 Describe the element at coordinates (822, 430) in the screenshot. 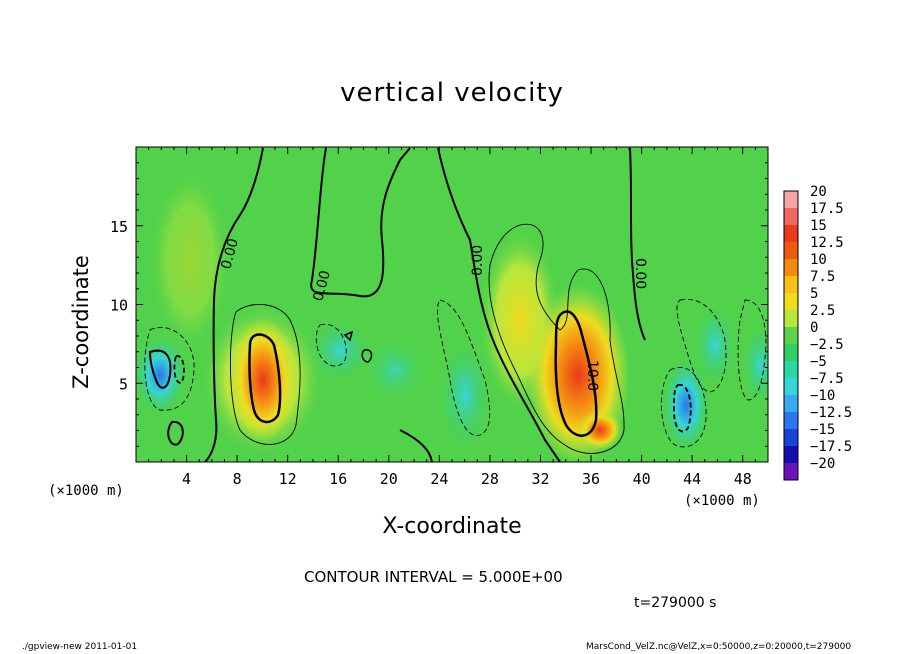

I see `colorbar-label: −15` at that location.